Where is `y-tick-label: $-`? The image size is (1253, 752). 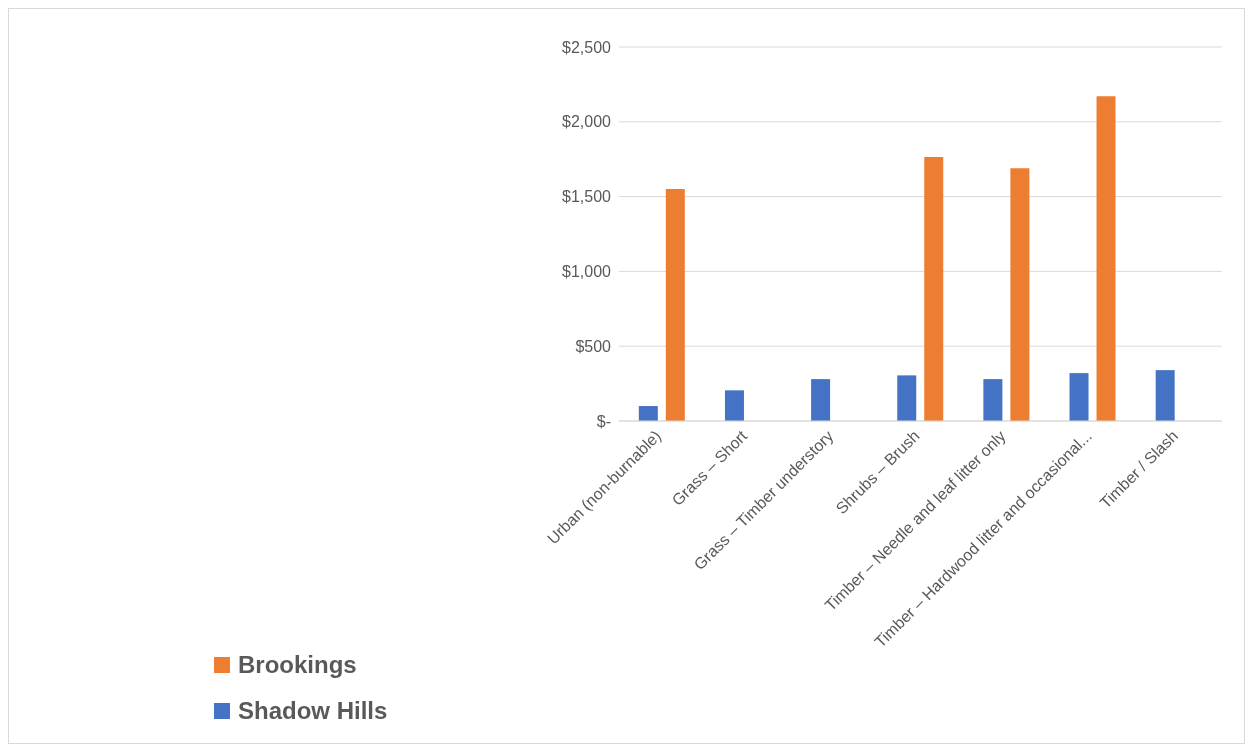
y-tick-label: $- is located at coordinates (603, 421).